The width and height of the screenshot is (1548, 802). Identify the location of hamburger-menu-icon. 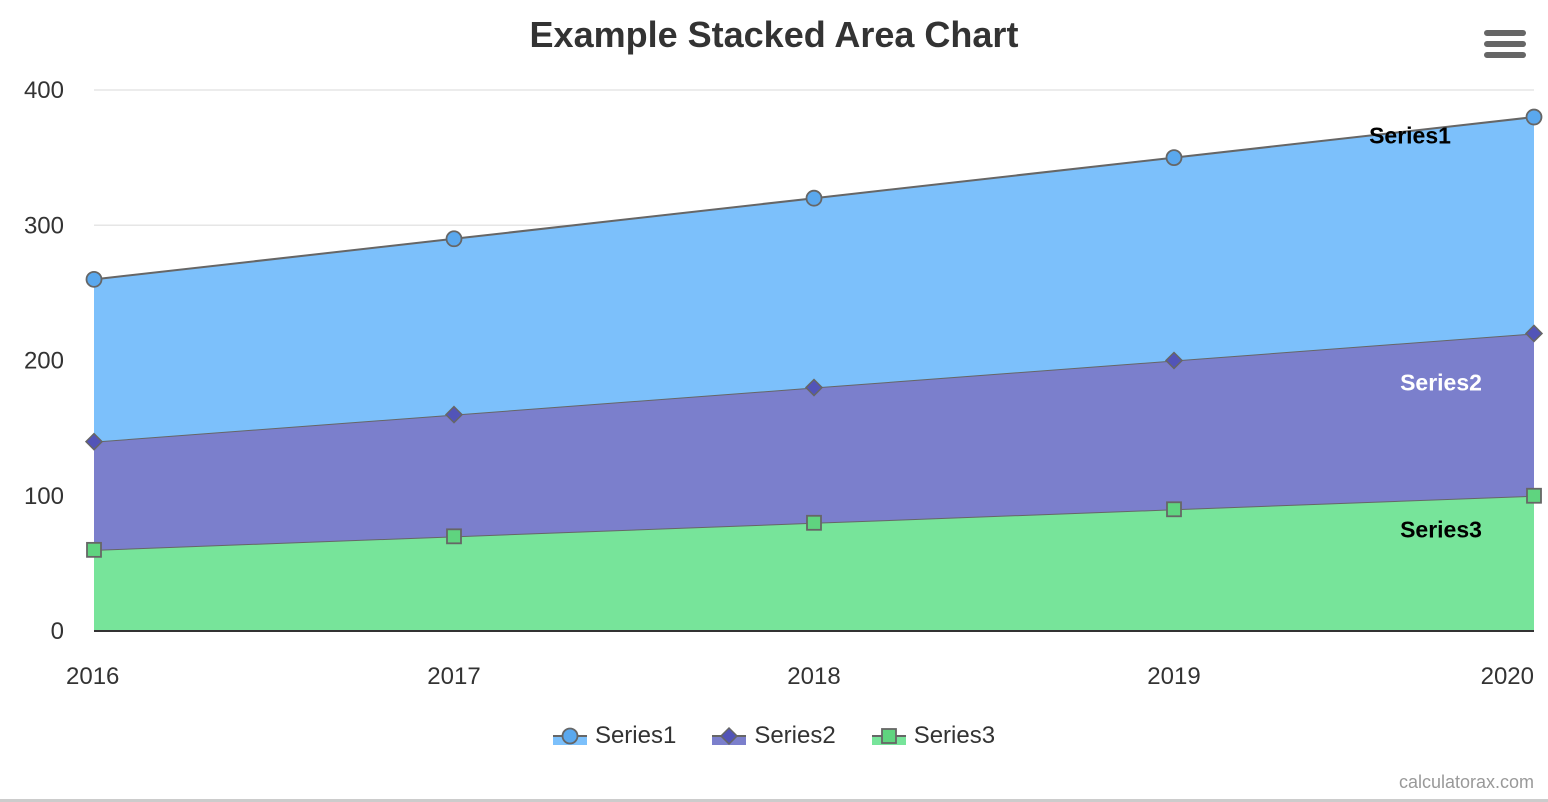
(1505, 48).